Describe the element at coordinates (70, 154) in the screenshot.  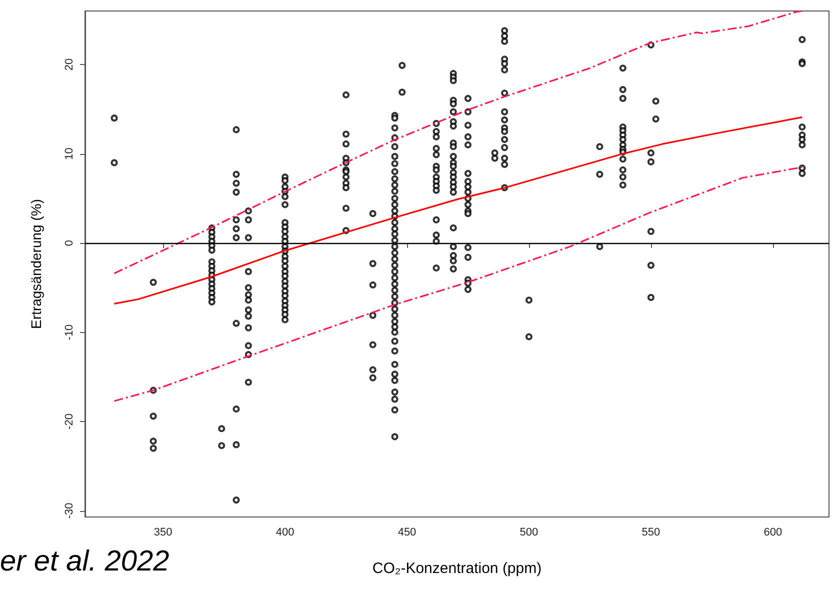
I see `y-tick-label: 10` at that location.